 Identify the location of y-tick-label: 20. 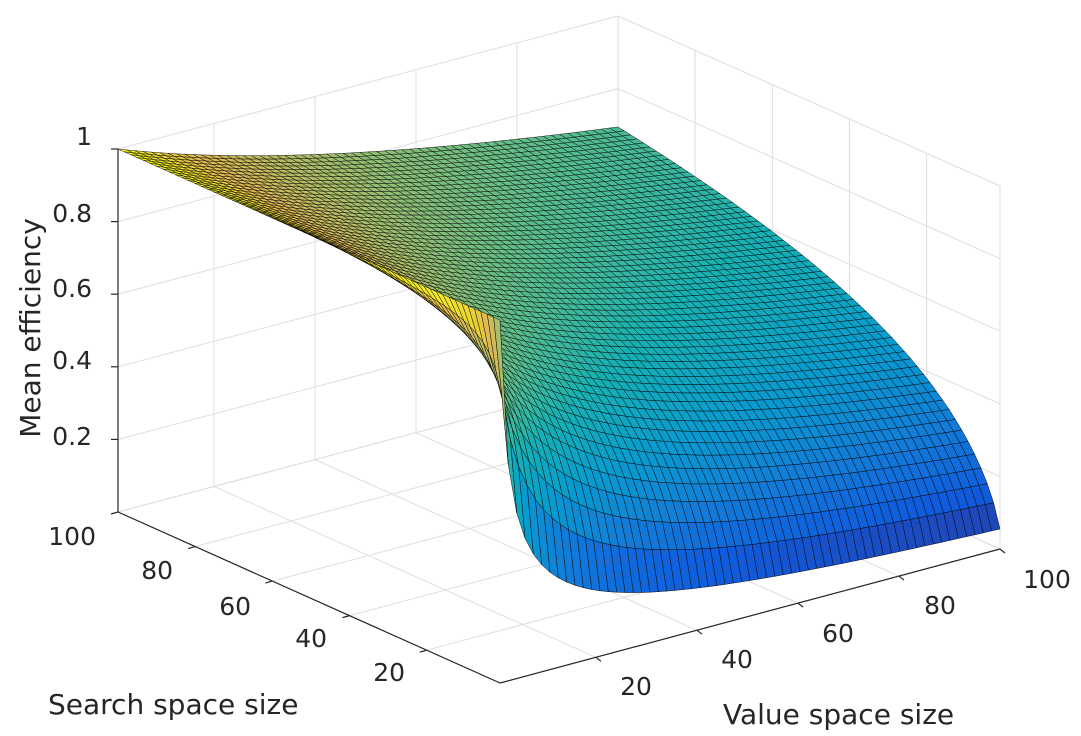
(389, 672).